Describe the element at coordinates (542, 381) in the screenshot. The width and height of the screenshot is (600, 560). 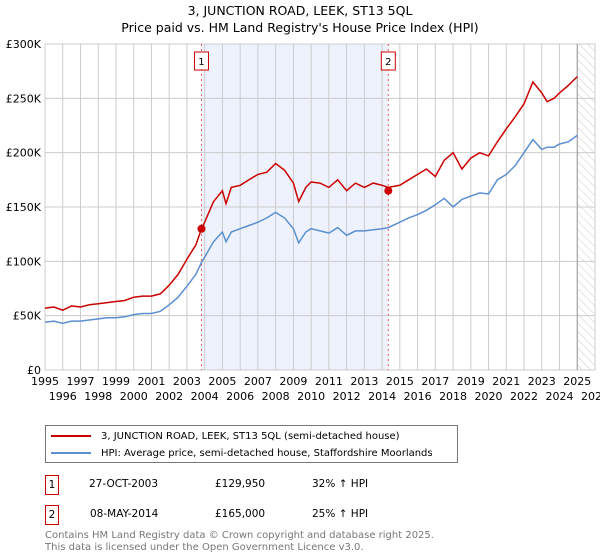
I see `x-tick-label: 2023` at that location.